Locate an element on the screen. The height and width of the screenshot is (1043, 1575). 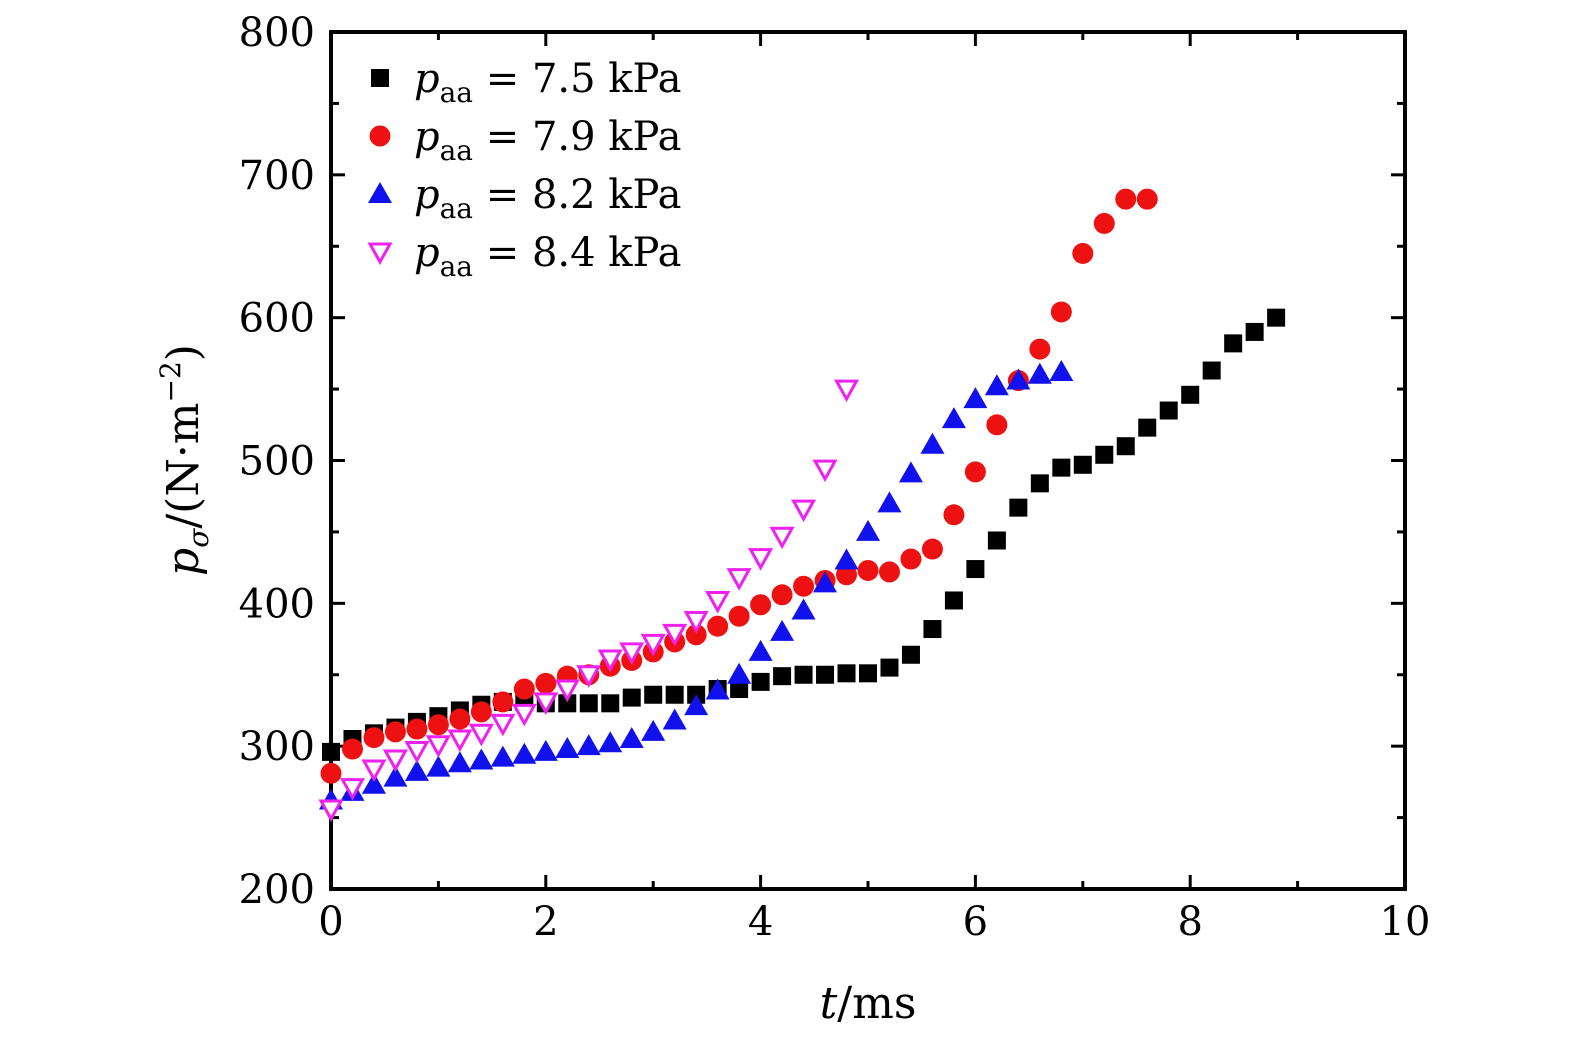
legend-item-2: paa = 7.9 kPa is located at coordinates (525, 140).